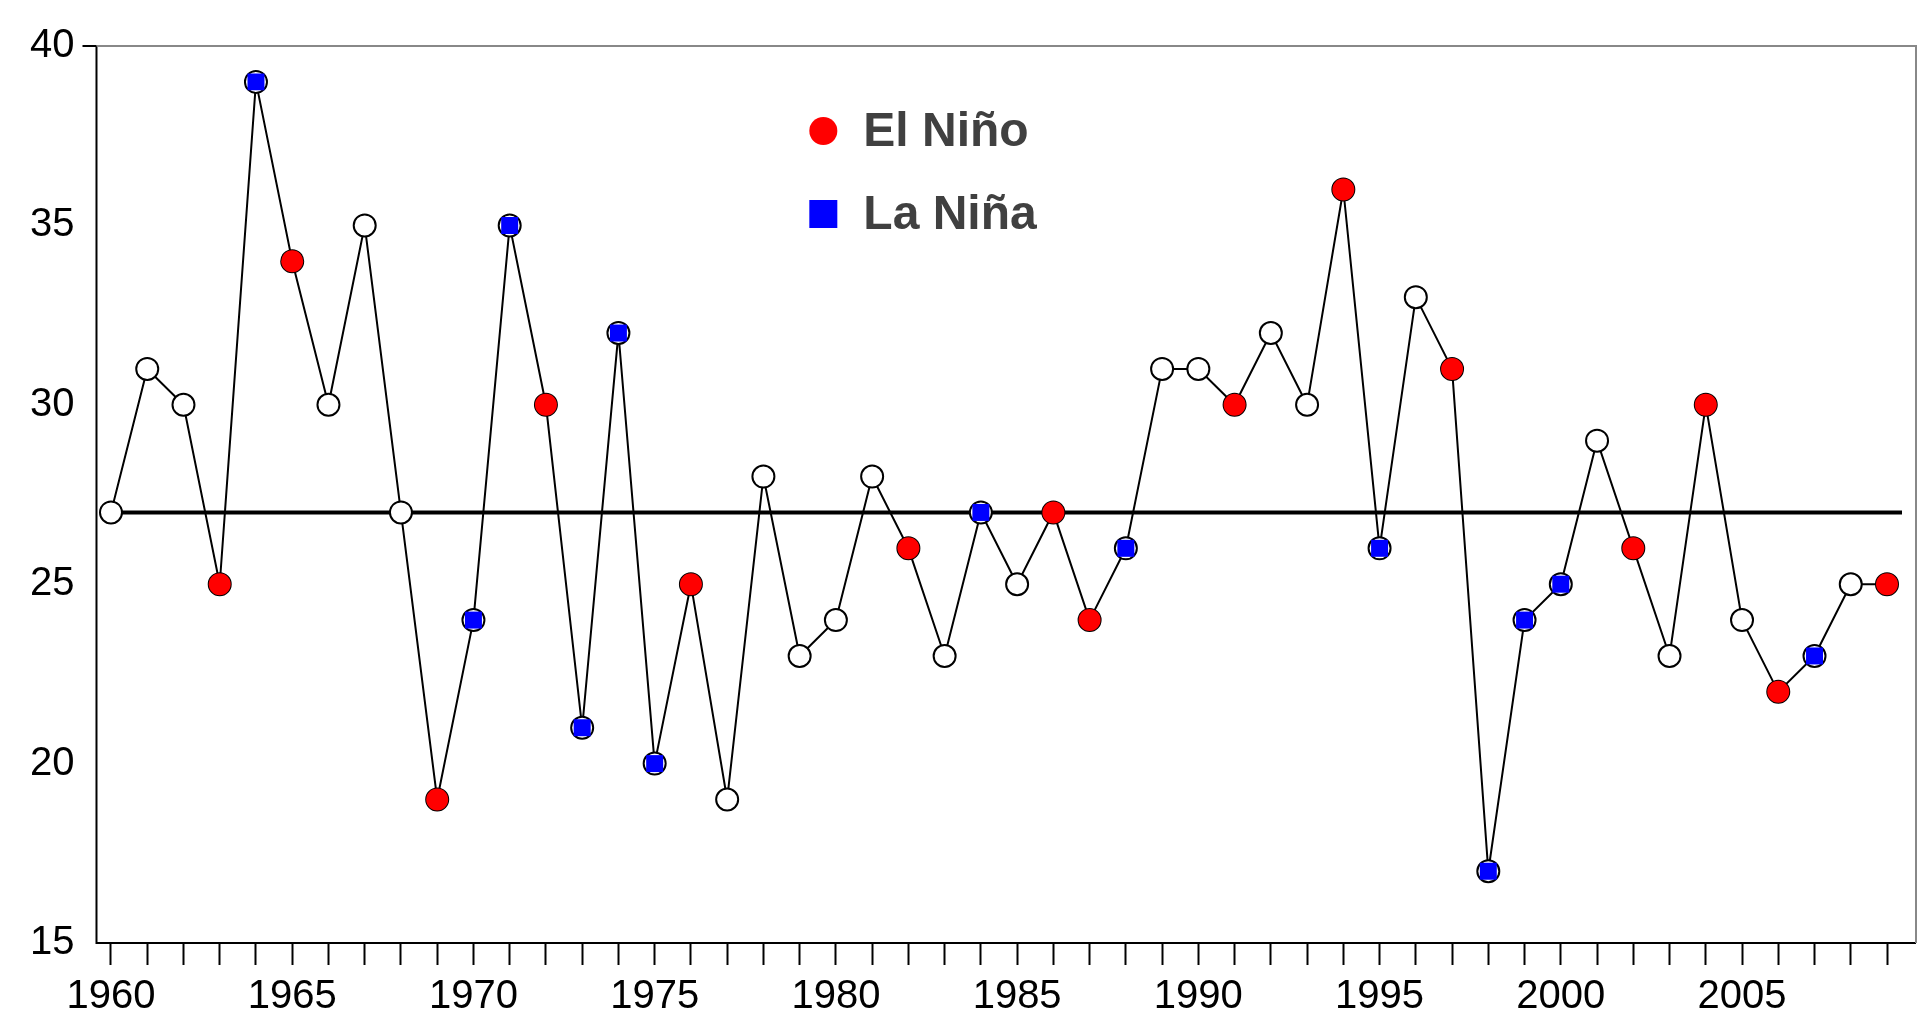  What do you see at coordinates (52, 581) in the screenshot?
I see `y-tick-label: 25` at bounding box center [52, 581].